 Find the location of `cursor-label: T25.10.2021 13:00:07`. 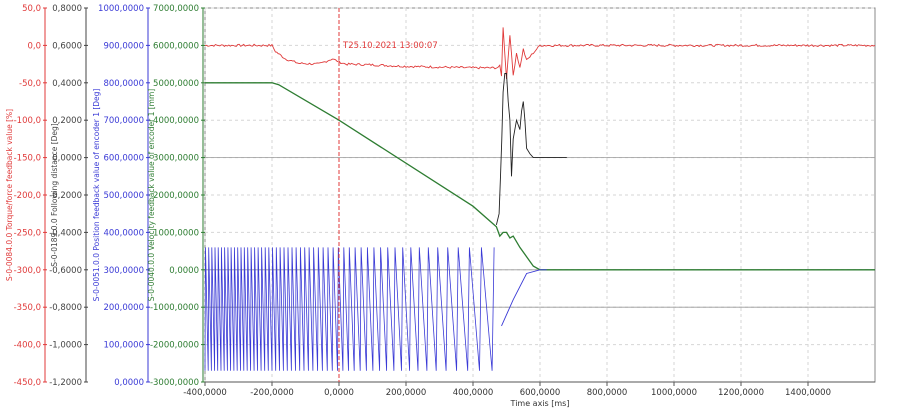

cursor-label: T25.10.2021 13:00:07 is located at coordinates (390, 46).